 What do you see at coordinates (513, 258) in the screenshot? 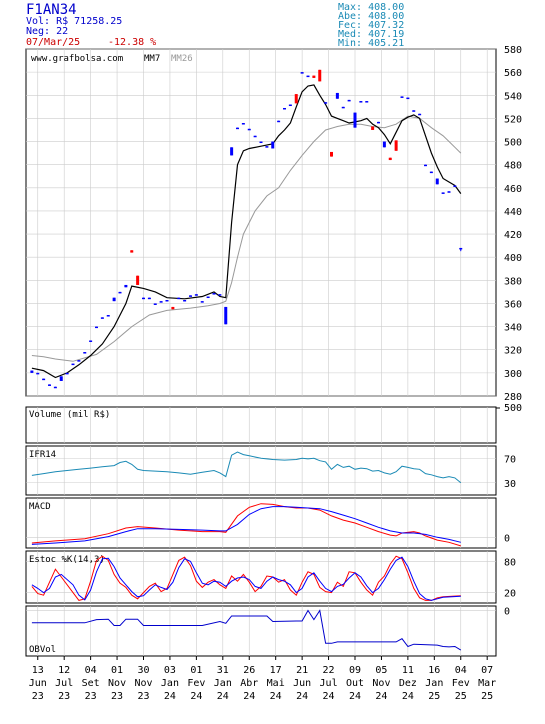
I see `y-tick-label: 400` at bounding box center [513, 258].